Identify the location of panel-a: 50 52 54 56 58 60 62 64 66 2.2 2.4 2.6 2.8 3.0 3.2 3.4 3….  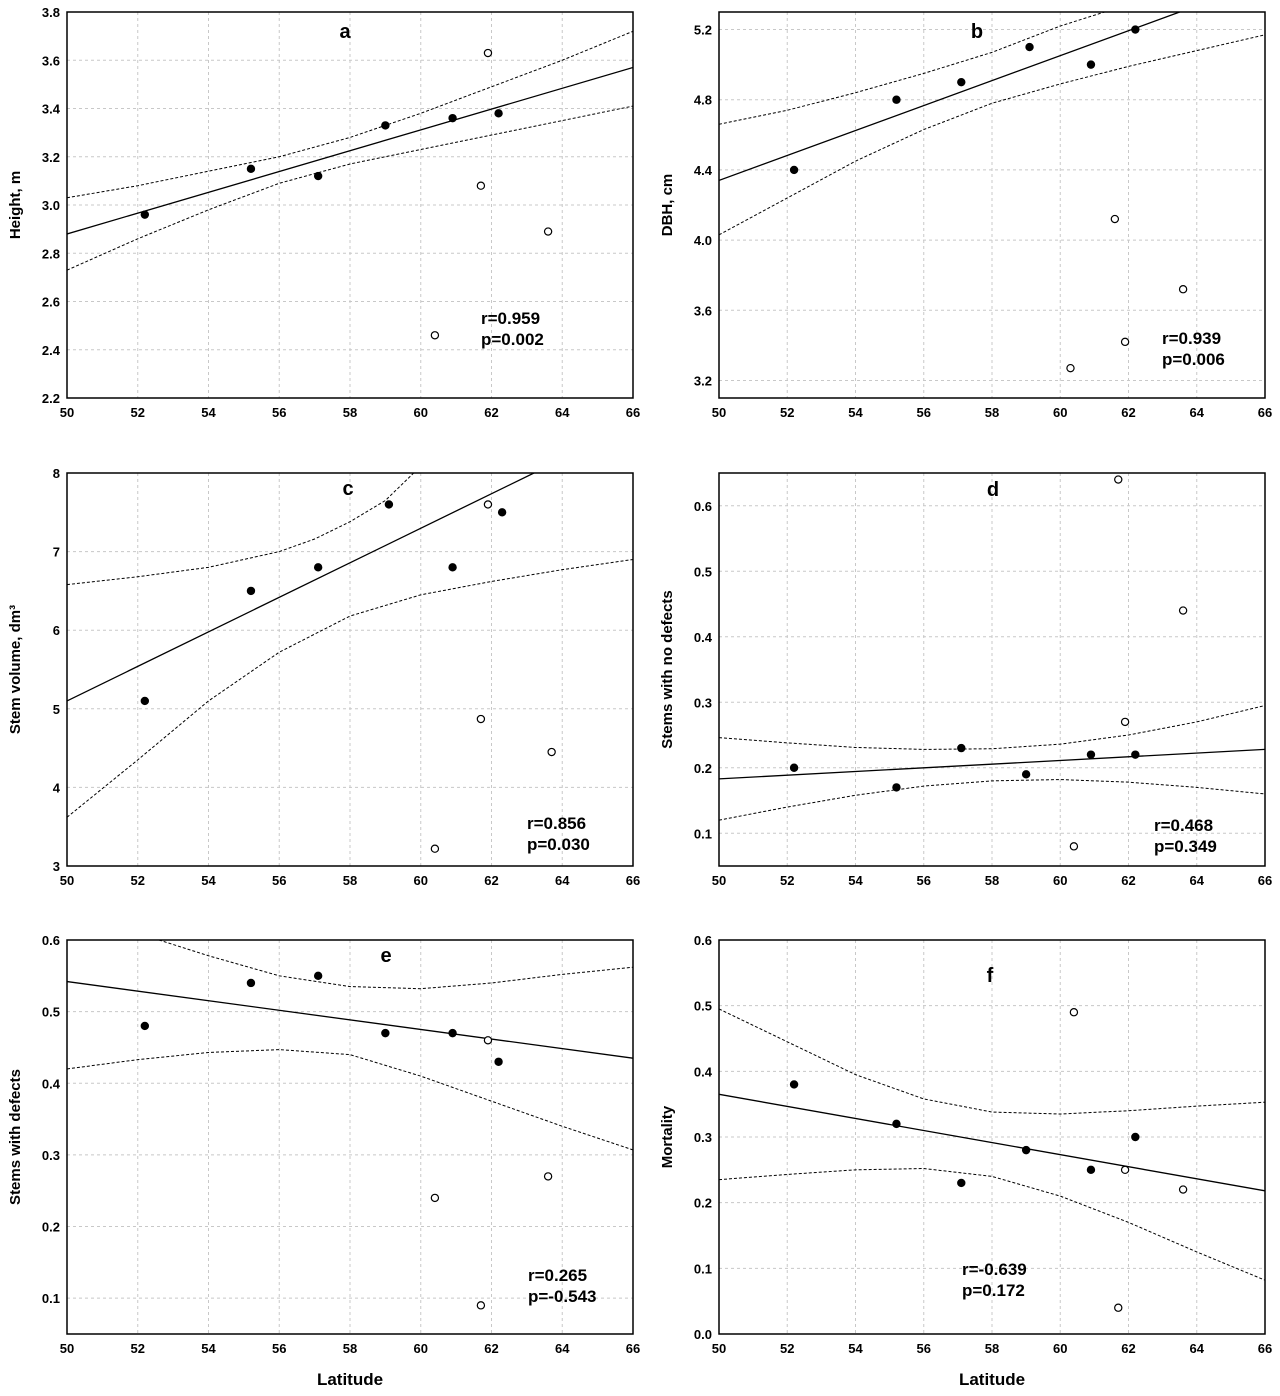
(323, 212).